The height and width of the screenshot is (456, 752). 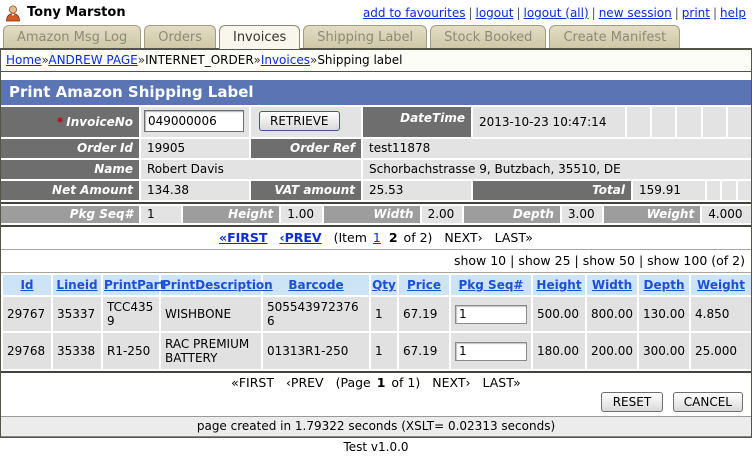 I want to click on cell-barcode: 5055439723766, so click(x=316, y=314).